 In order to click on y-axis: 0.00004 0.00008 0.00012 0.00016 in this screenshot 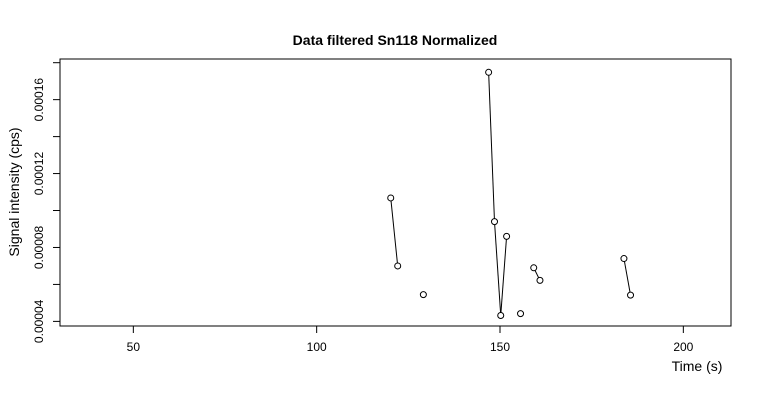, I will do `click(46, 202)`.